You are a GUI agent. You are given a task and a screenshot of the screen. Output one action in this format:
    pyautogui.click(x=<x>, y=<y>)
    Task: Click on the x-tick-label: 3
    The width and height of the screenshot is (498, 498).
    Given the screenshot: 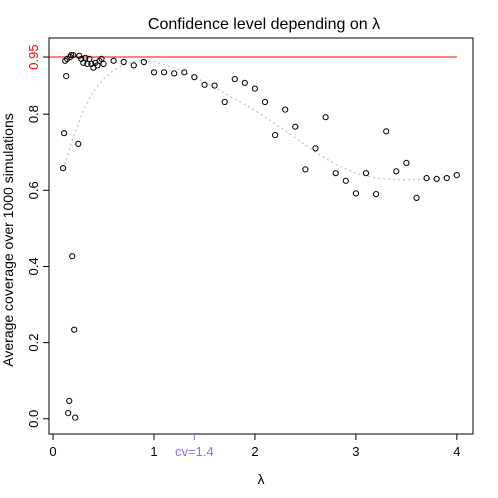 What is the action you would take?
    pyautogui.click(x=355, y=451)
    